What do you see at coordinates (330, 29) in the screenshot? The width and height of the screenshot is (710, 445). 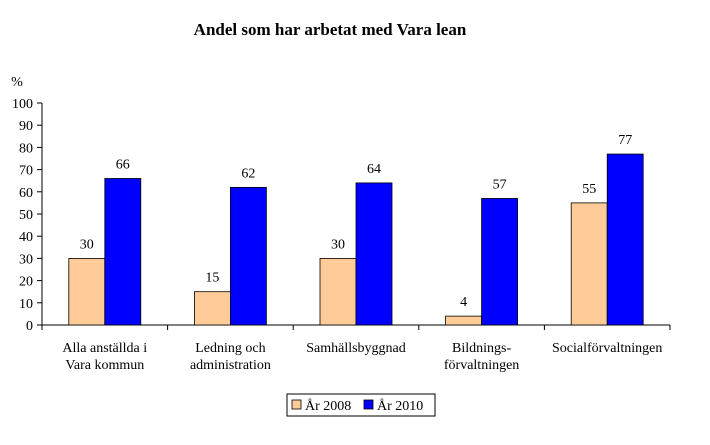 I see `chart-title: Andel som har arbetat med Vara lean` at bounding box center [330, 29].